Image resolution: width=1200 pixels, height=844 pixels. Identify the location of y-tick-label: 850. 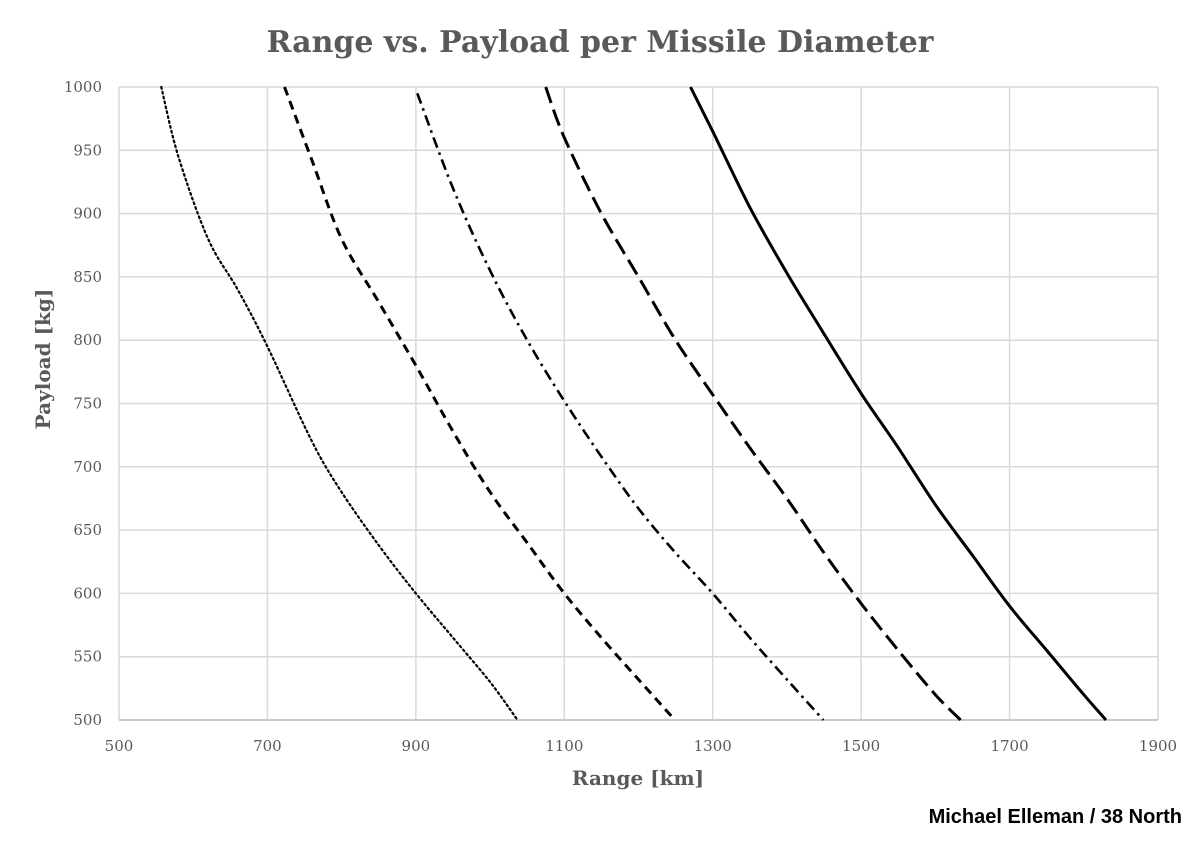
(87, 277).